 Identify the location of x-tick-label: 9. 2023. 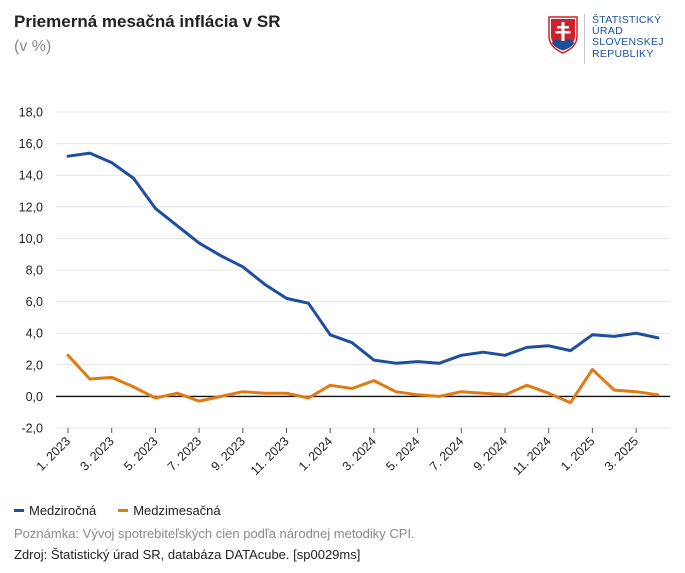
(228, 453).